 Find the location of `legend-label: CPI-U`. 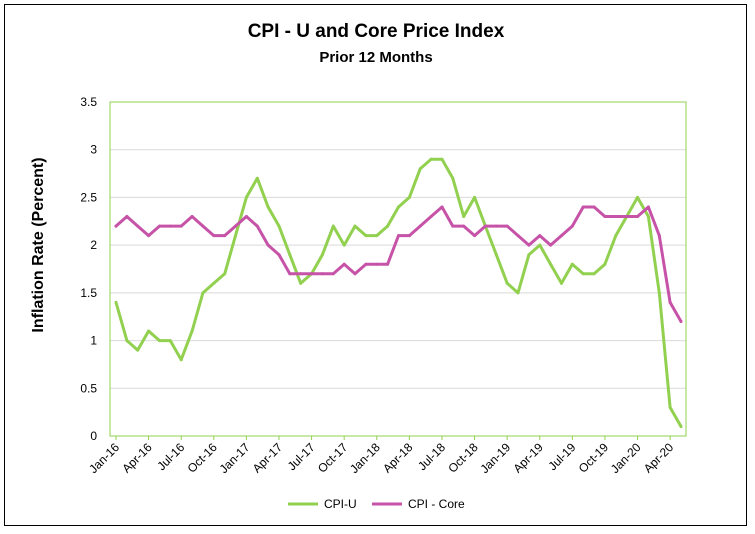

legend-label: CPI-U is located at coordinates (340, 504).